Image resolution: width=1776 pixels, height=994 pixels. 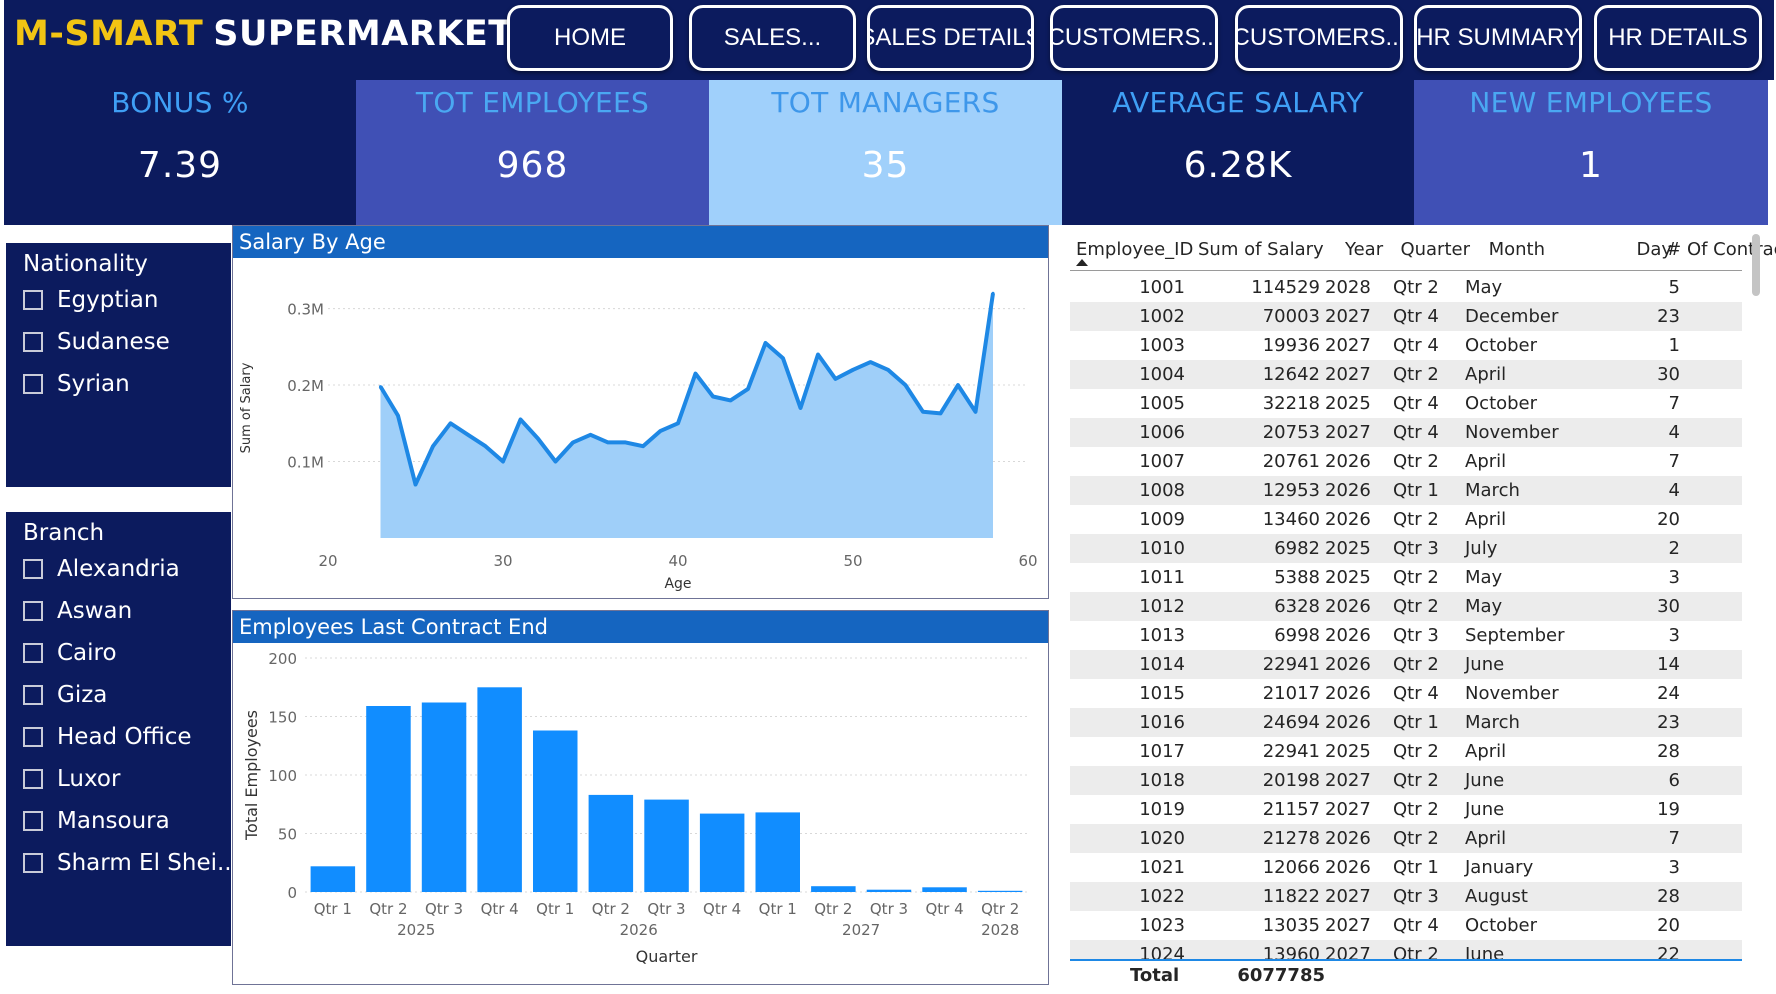 I want to click on table-cell: 114529, so click(x=1285, y=287).